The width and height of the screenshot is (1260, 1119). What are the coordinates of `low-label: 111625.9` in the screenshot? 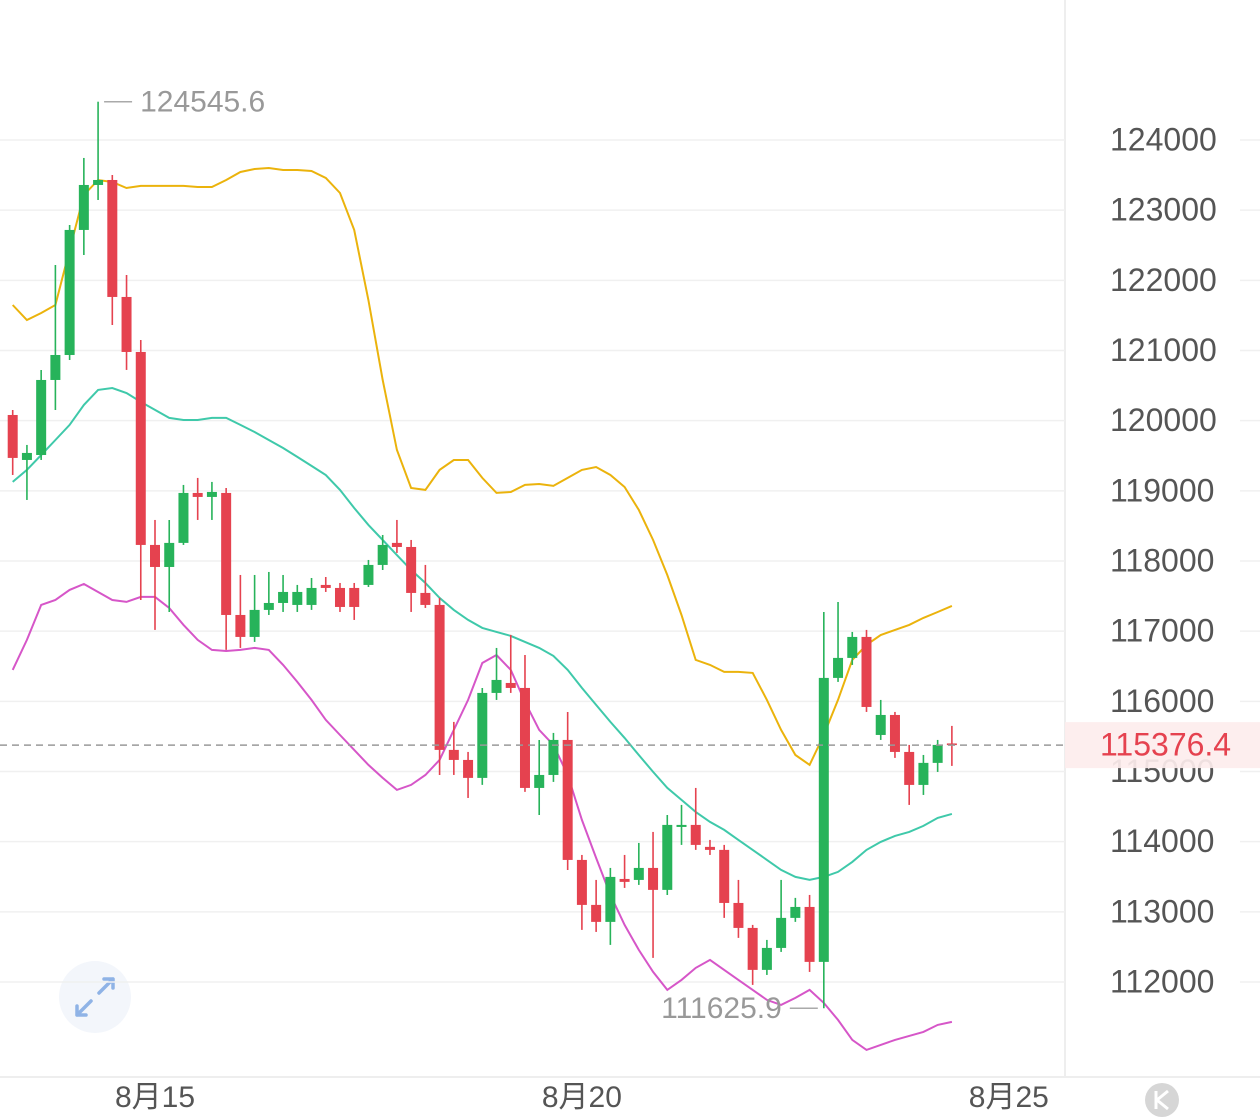 It's located at (721, 1008).